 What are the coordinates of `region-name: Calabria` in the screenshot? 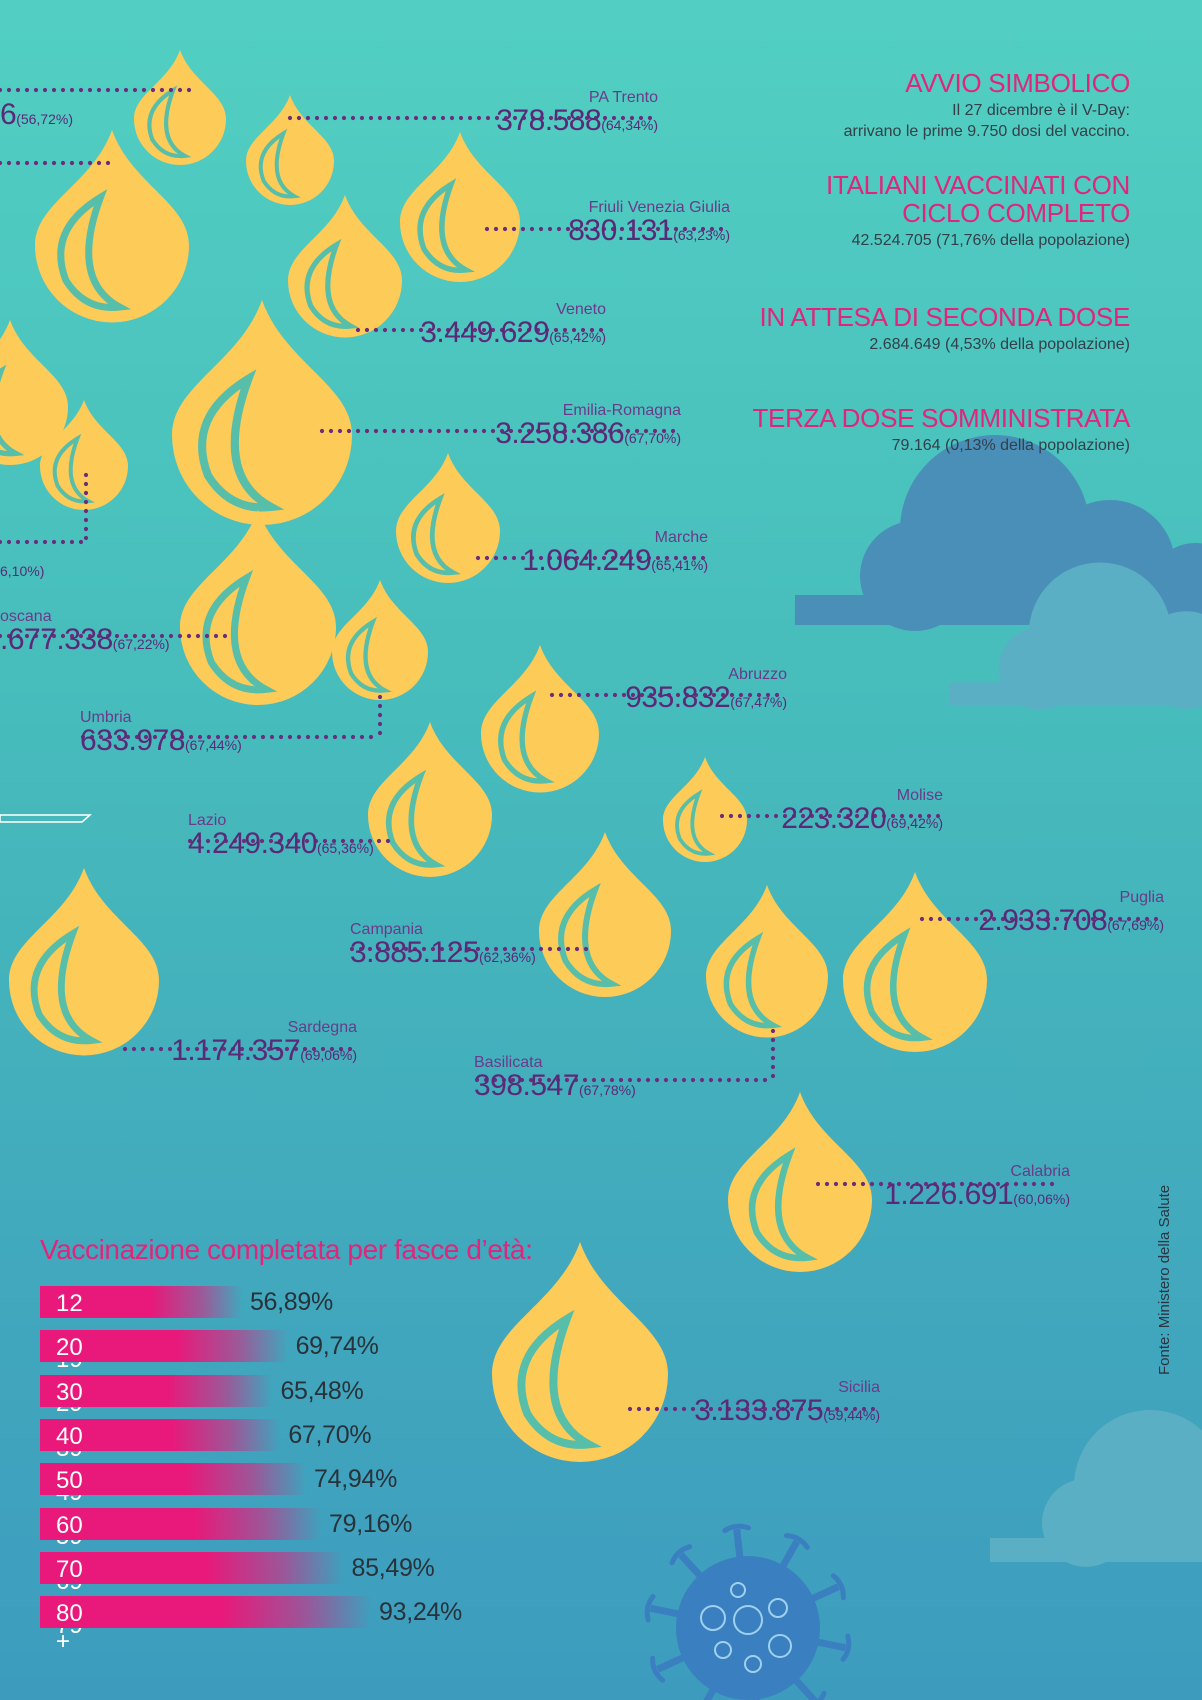 It's located at (1040, 1171).